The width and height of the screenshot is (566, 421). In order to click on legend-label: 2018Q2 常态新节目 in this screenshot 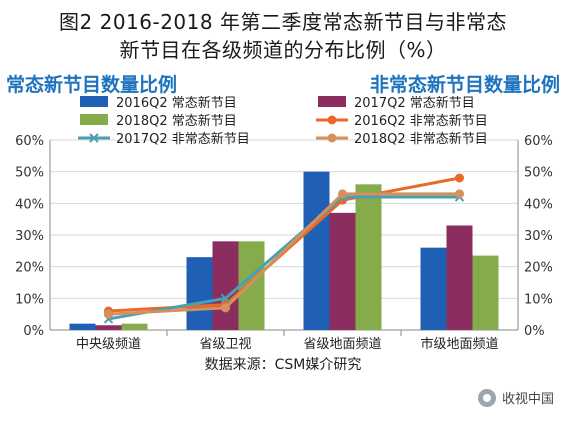, I will do `click(176, 121)`.